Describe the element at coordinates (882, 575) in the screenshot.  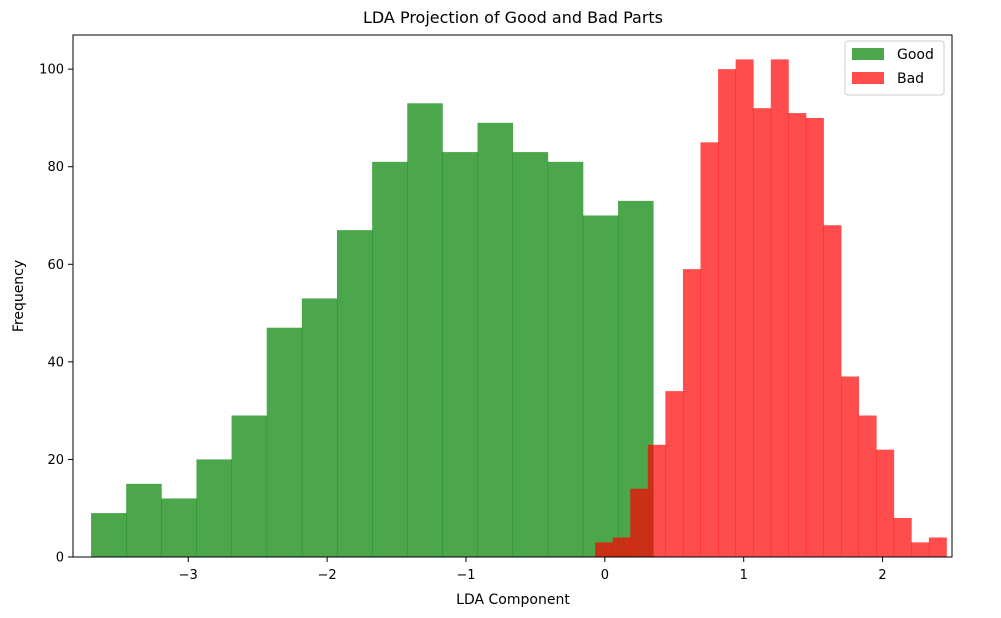
I see `x-tick-label: 2` at that location.